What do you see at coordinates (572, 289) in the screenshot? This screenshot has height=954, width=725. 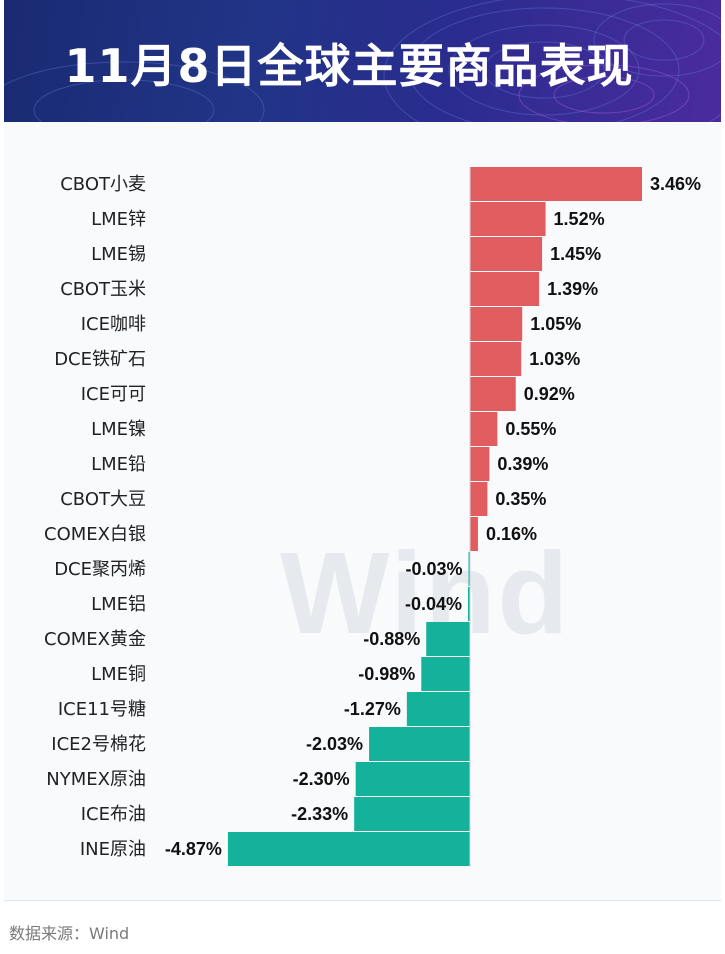 I see `value-label: 1.39%` at bounding box center [572, 289].